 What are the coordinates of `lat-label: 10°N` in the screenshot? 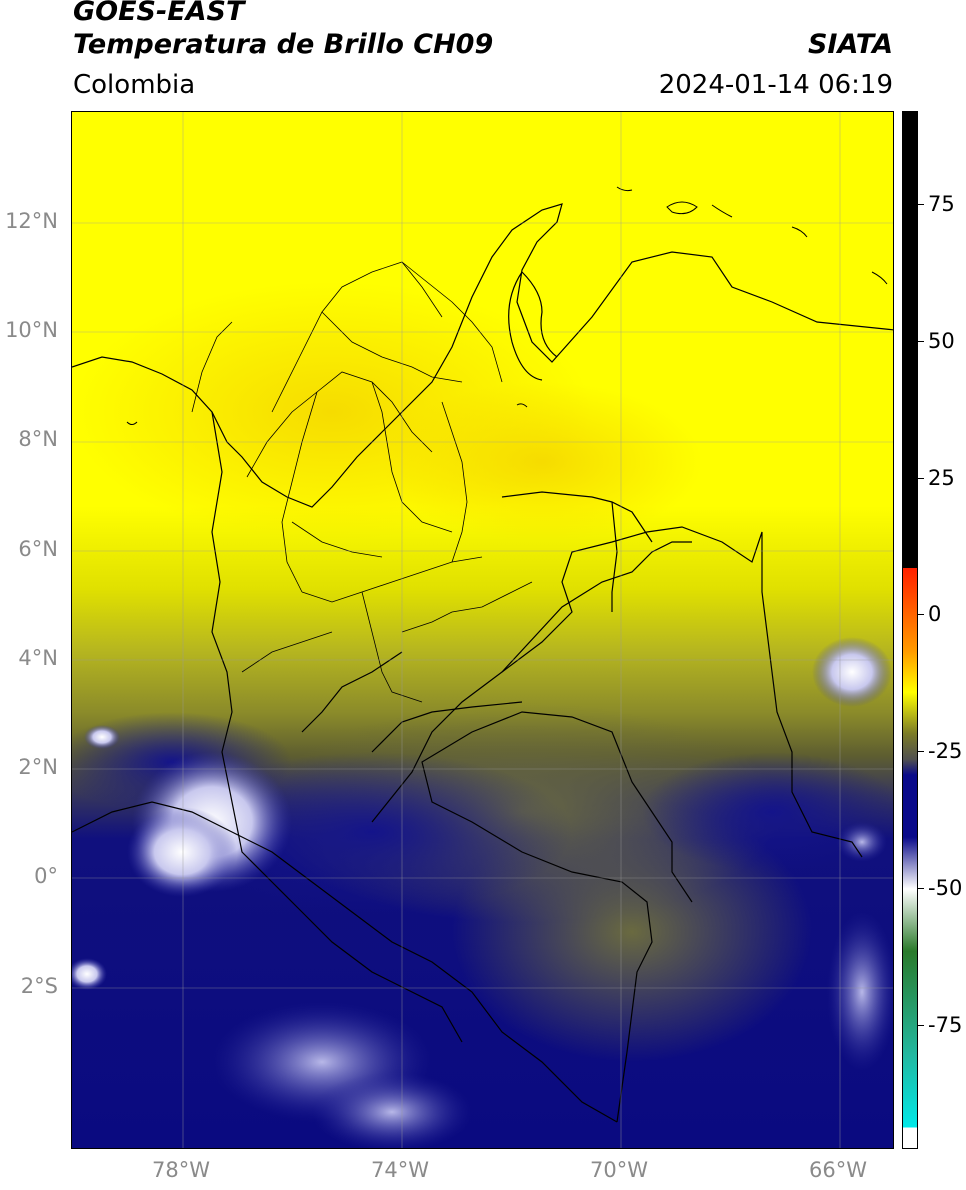 It's located at (31, 330).